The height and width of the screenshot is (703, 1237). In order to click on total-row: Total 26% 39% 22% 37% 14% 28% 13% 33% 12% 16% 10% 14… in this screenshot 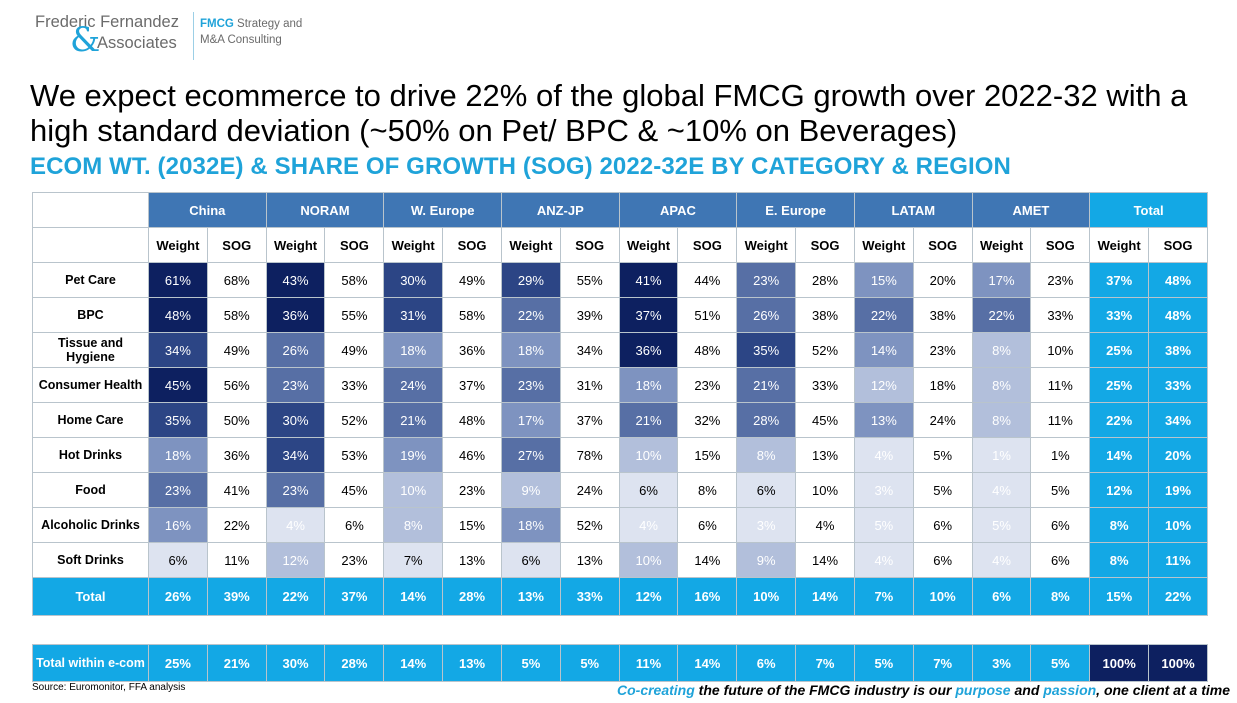, I will do `click(620, 596)`.